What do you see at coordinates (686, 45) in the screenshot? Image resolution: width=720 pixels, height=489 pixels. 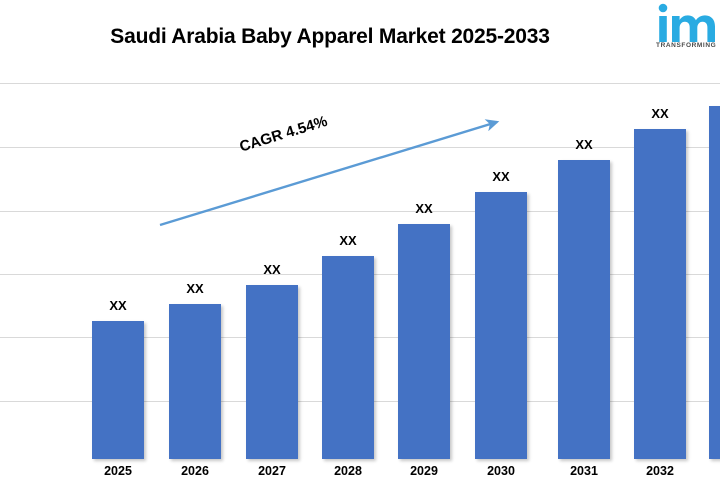 I see `logo-tagline: TRANSFORMING` at bounding box center [686, 45].